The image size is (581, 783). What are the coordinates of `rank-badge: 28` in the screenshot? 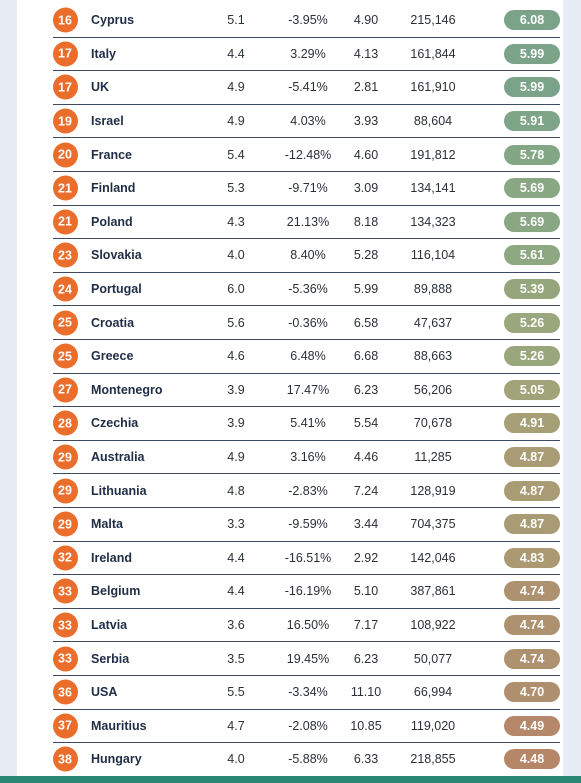 It's located at (65, 423).